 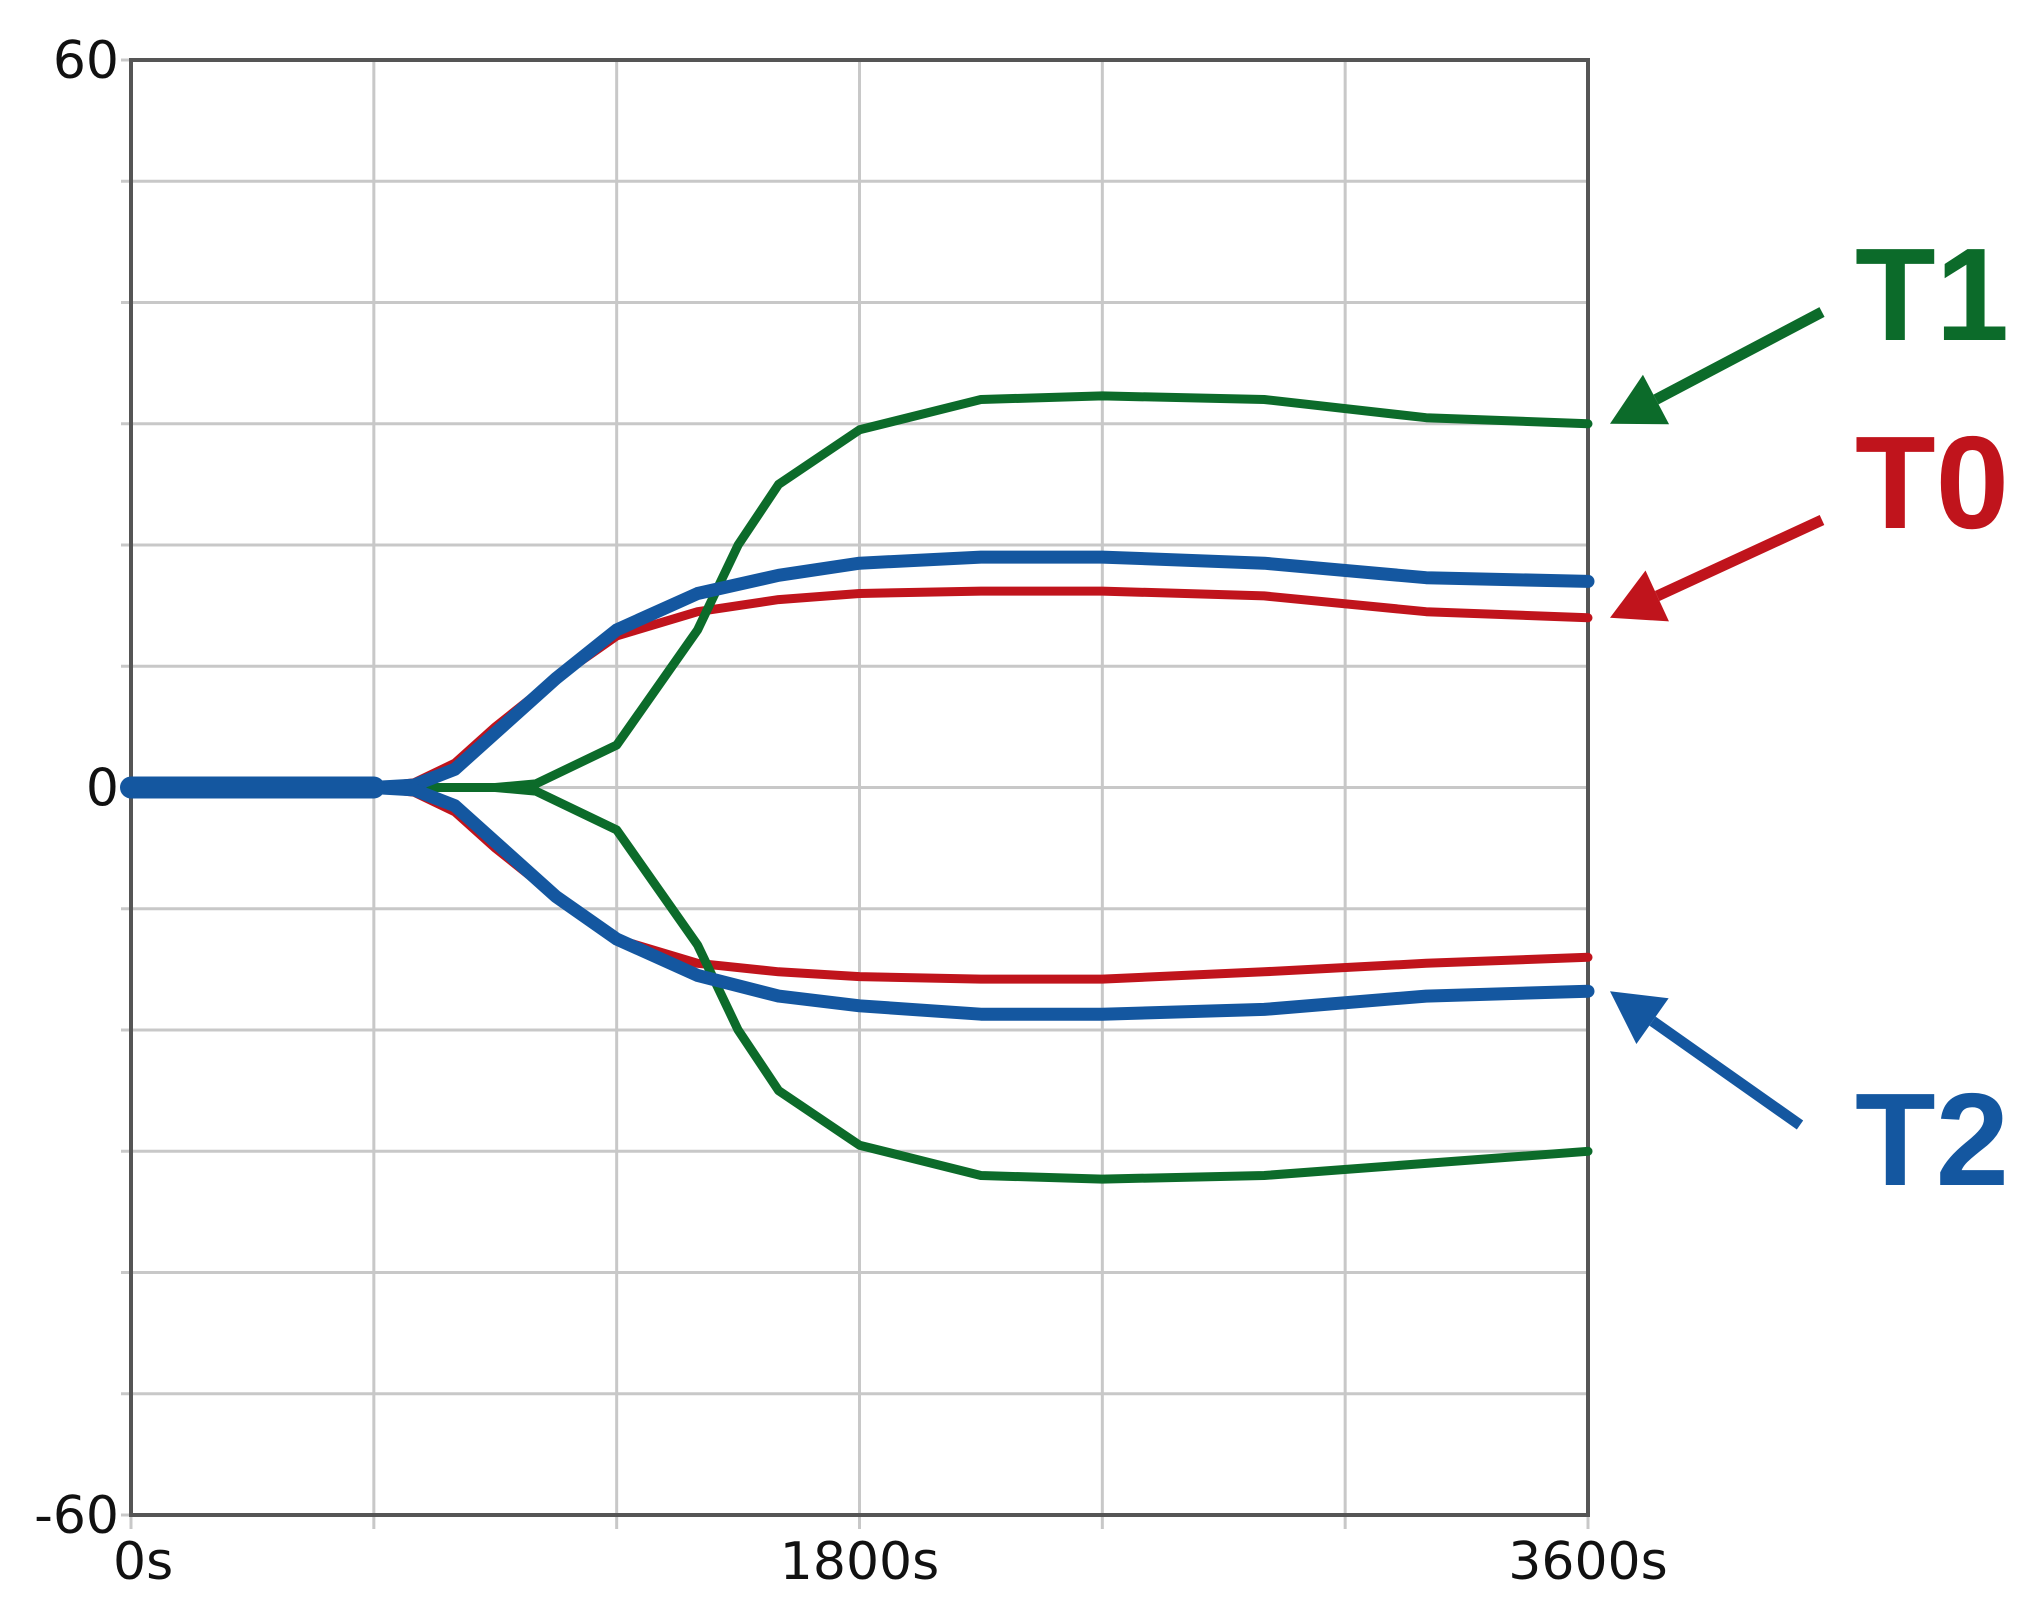 What do you see at coordinates (1726, 1073) in the screenshot?
I see `arrow-shaft-t2` at bounding box center [1726, 1073].